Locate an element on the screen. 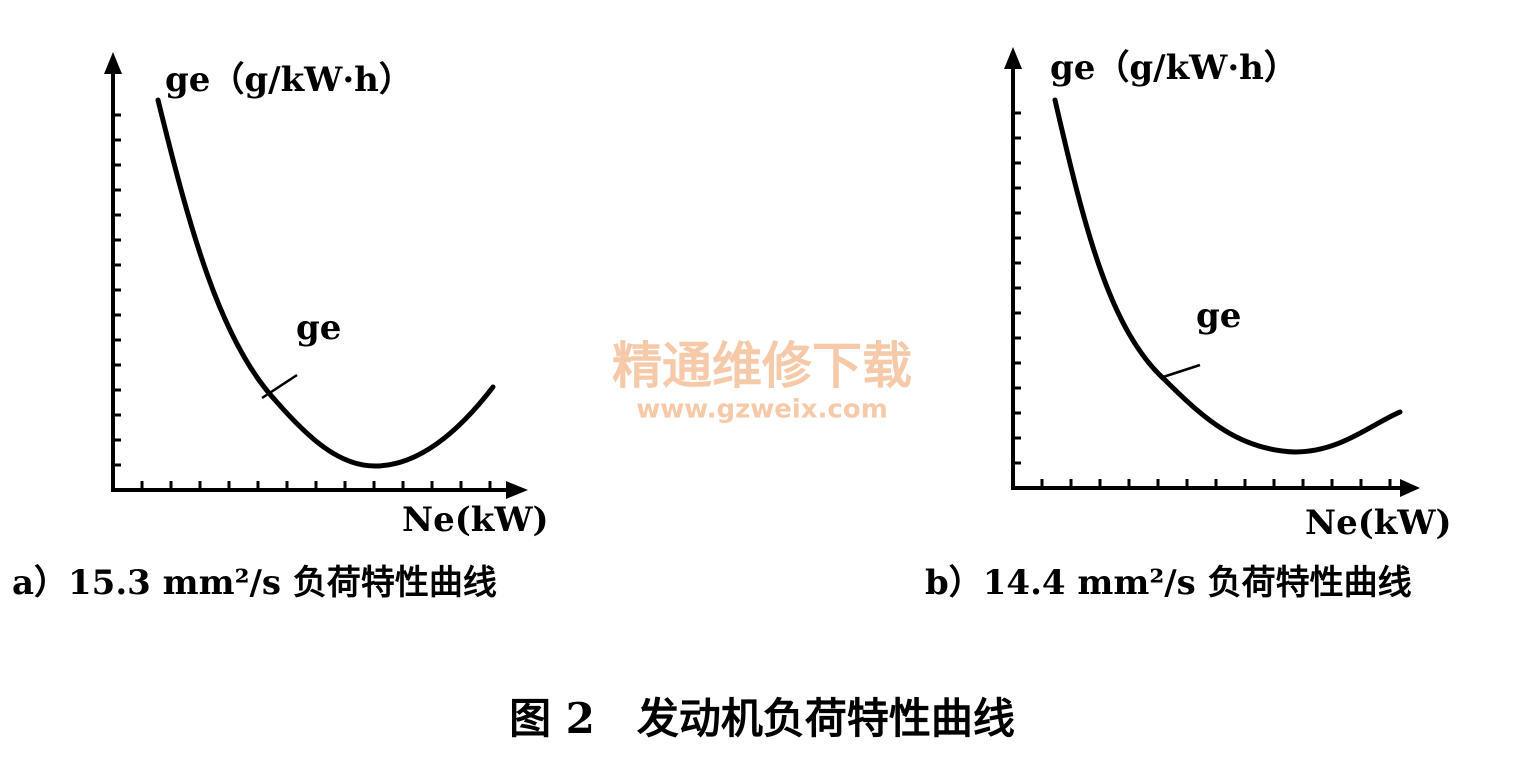  caption: a）15.3 mm²/s 负荷特性曲线 is located at coordinates (254, 583).